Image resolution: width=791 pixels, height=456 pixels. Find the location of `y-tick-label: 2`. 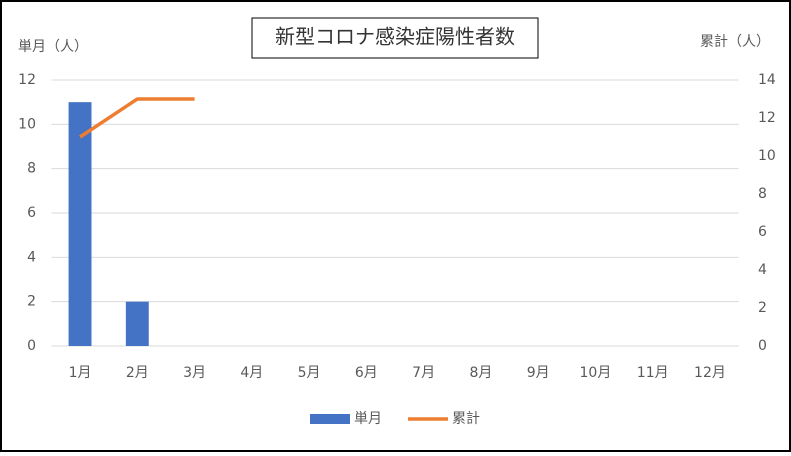

y-tick-label: 2 is located at coordinates (31, 302).